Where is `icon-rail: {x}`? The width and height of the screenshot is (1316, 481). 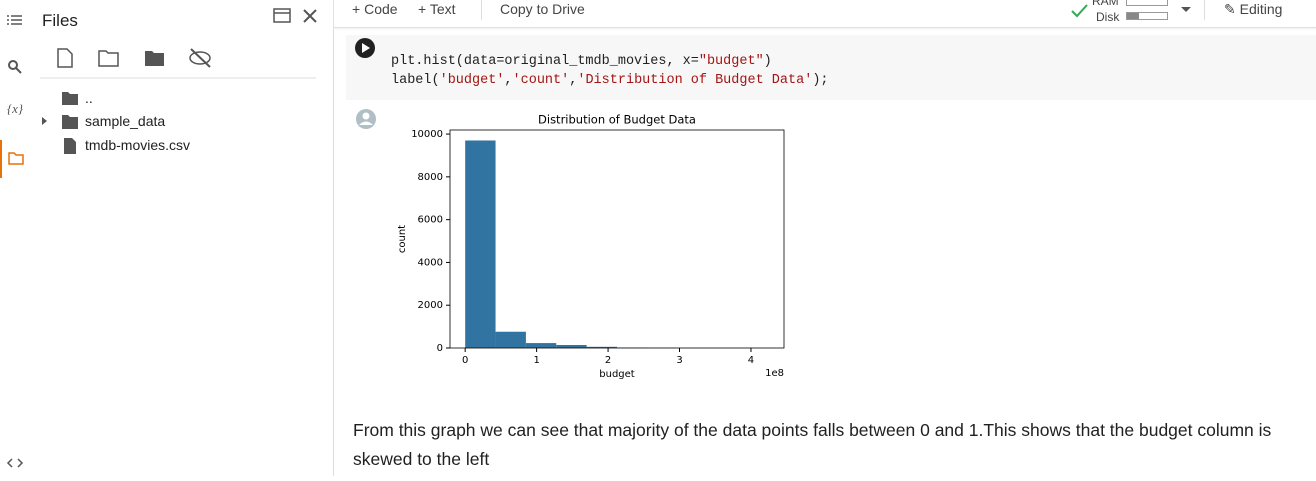
icon-rail: {x} is located at coordinates (16, 238).